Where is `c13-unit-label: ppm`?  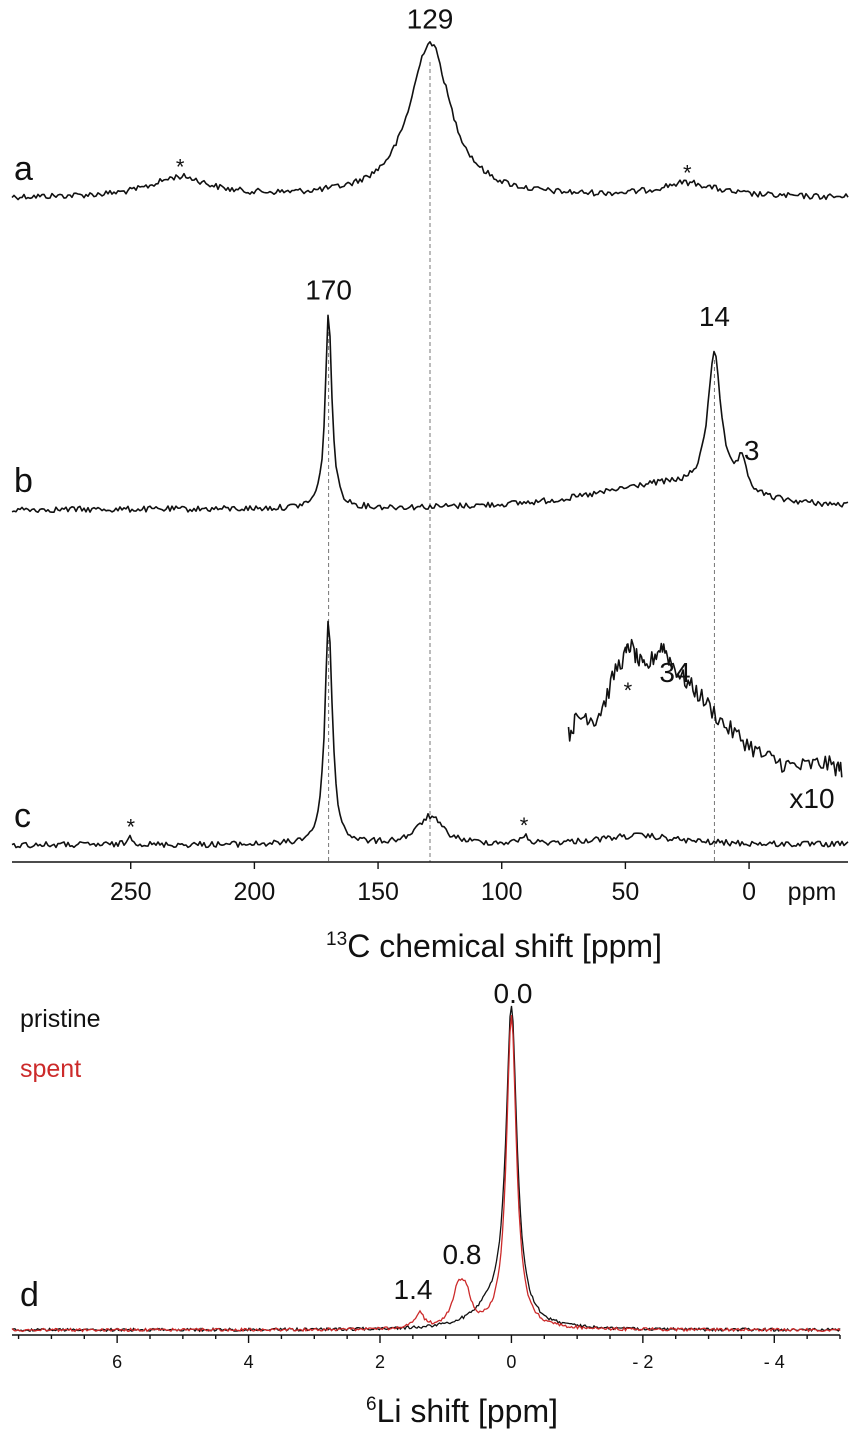 c13-unit-label: ppm is located at coordinates (812, 892).